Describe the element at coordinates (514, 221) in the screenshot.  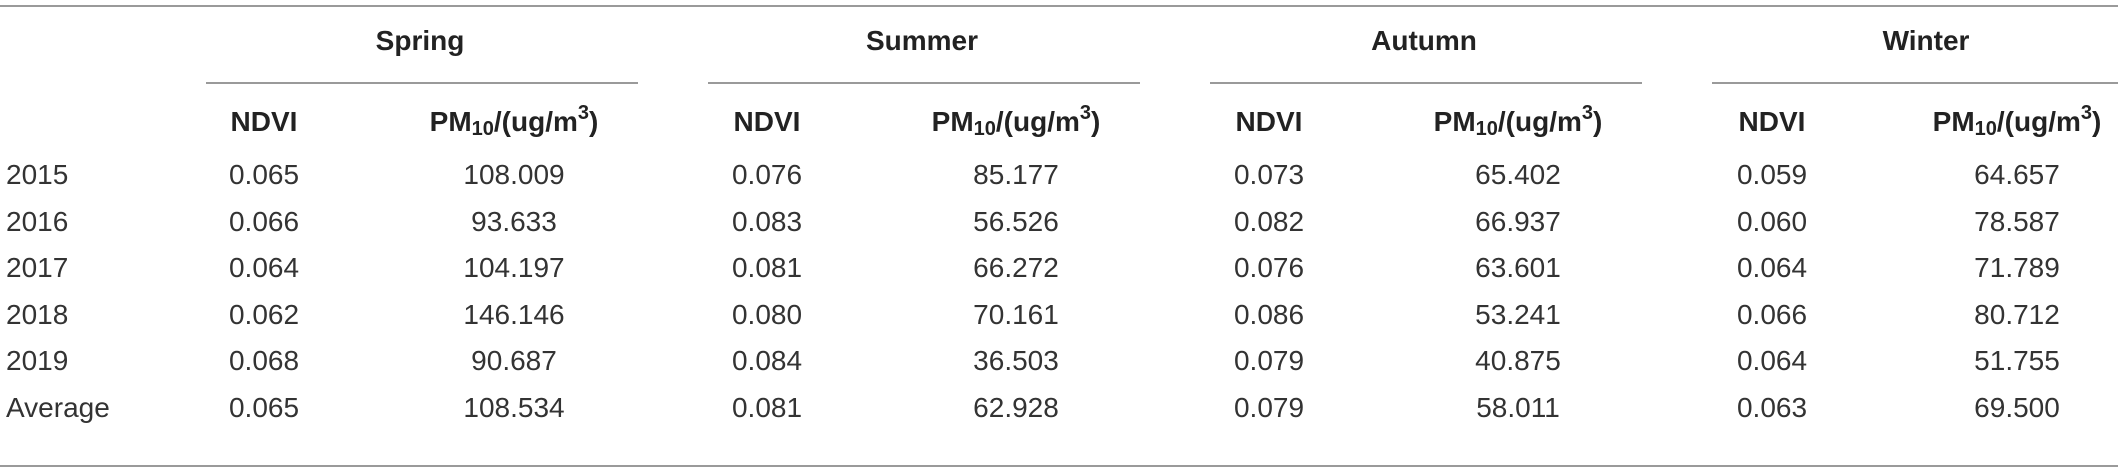
I see `cell-pm10-spring: 93.633` at that location.